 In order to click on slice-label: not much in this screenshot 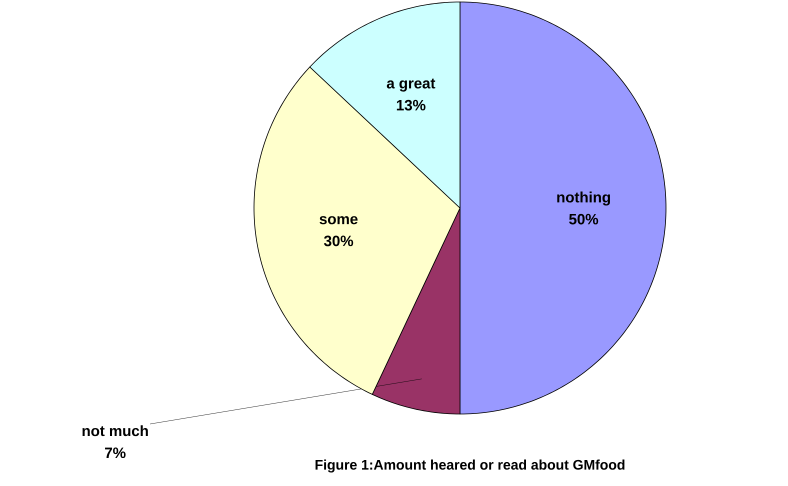, I will do `click(115, 430)`.